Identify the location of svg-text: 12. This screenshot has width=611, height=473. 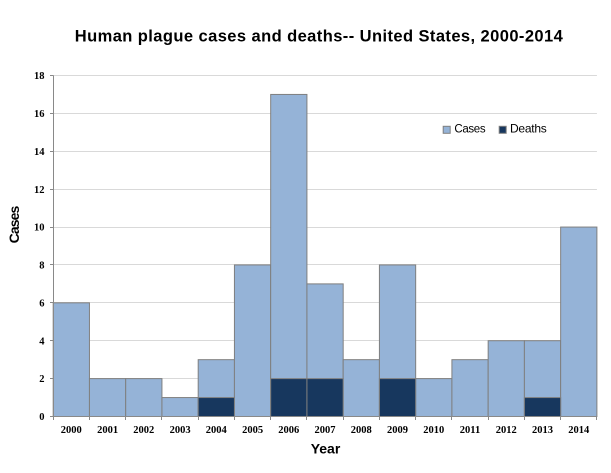
(39, 190).